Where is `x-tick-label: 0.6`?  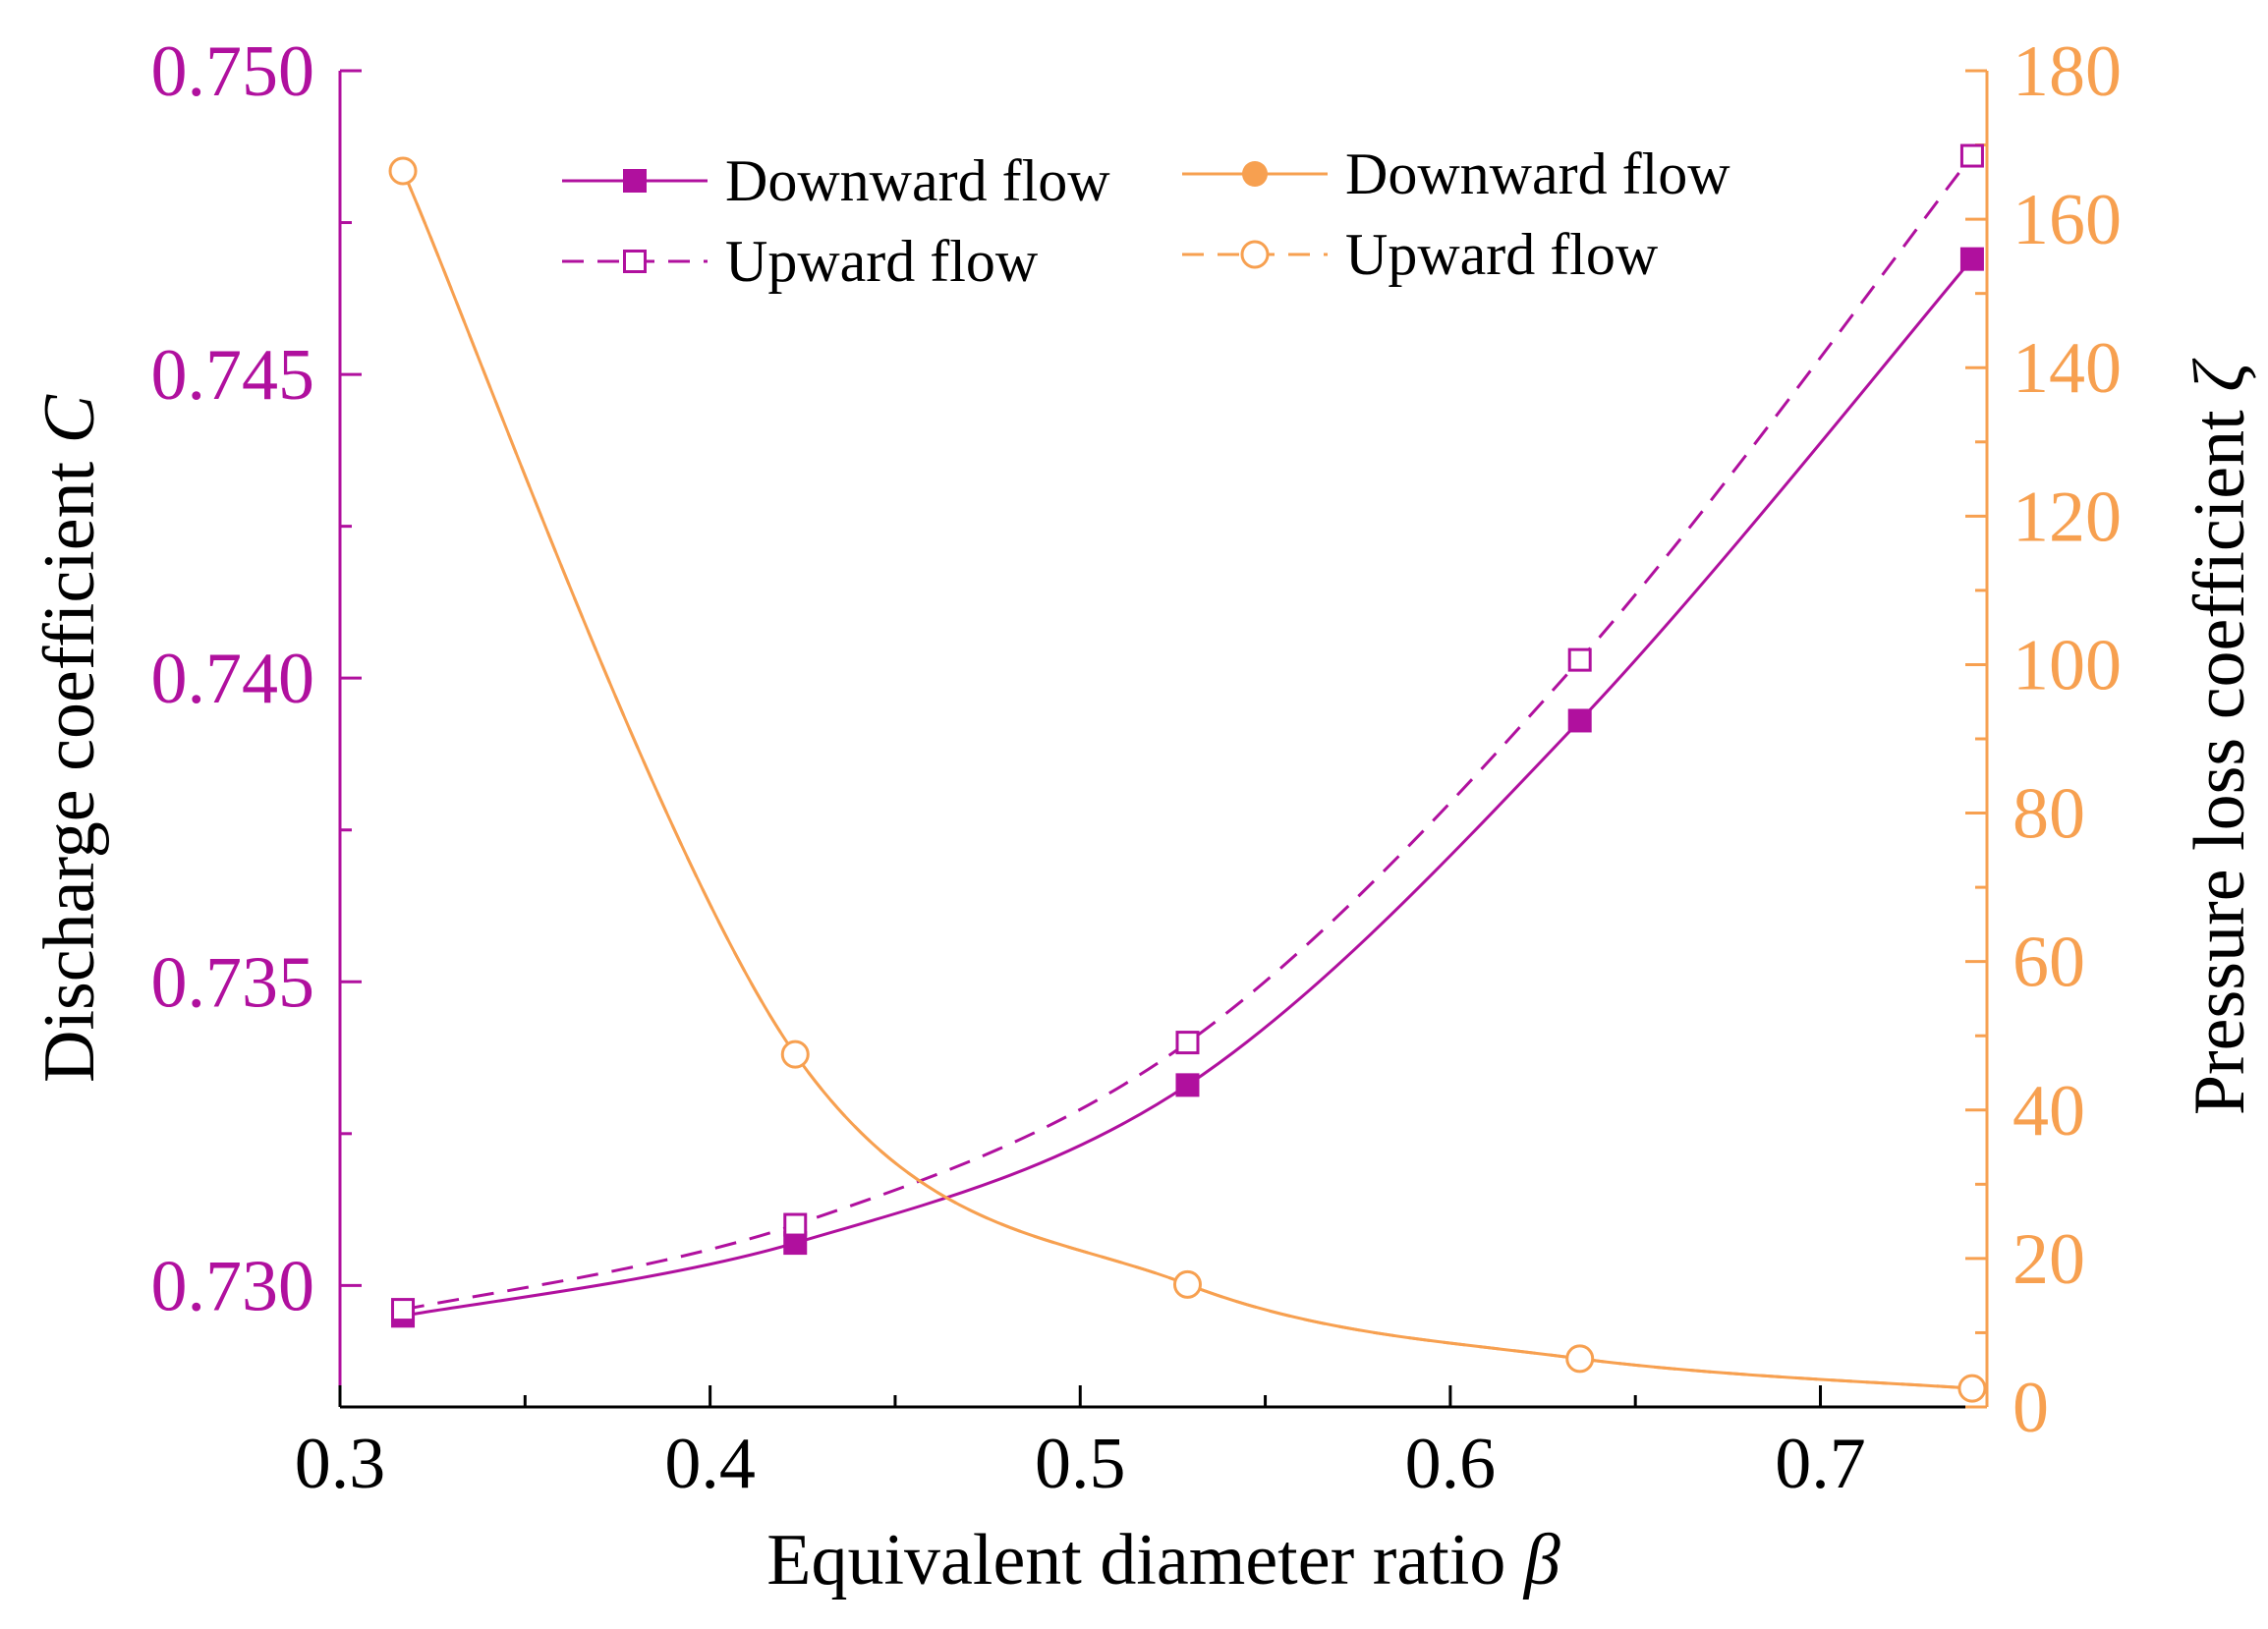 x-tick-label: 0.6 is located at coordinates (1451, 1464).